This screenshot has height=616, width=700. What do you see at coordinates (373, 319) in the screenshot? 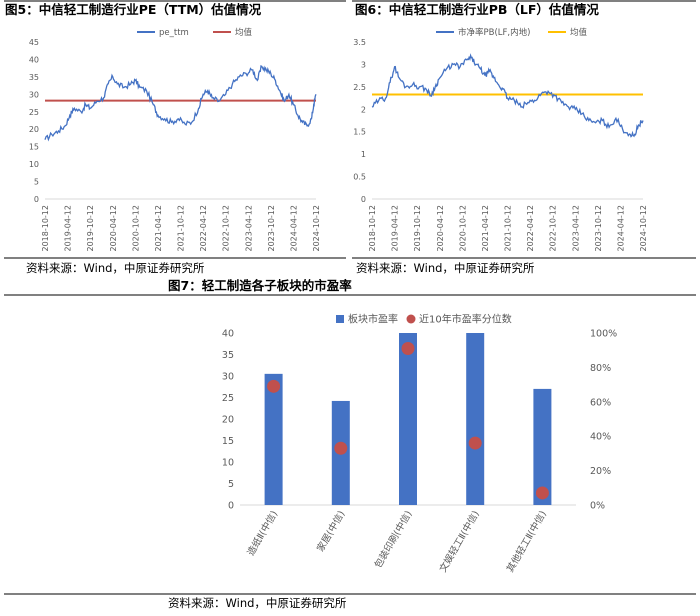
I see `sector-legend-bar: 板块市盈率` at bounding box center [373, 319].